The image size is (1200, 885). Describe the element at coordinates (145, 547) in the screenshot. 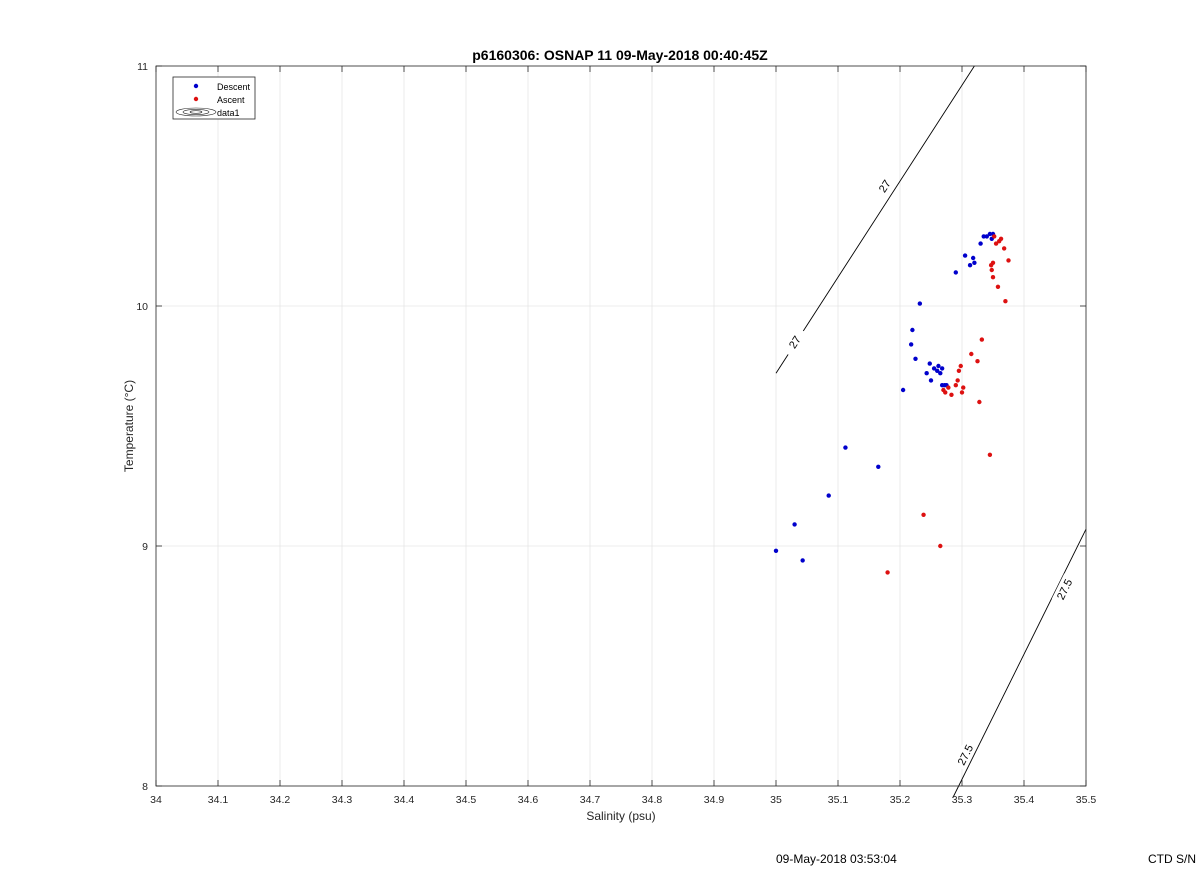

I see `y-tick-label: 9` at that location.